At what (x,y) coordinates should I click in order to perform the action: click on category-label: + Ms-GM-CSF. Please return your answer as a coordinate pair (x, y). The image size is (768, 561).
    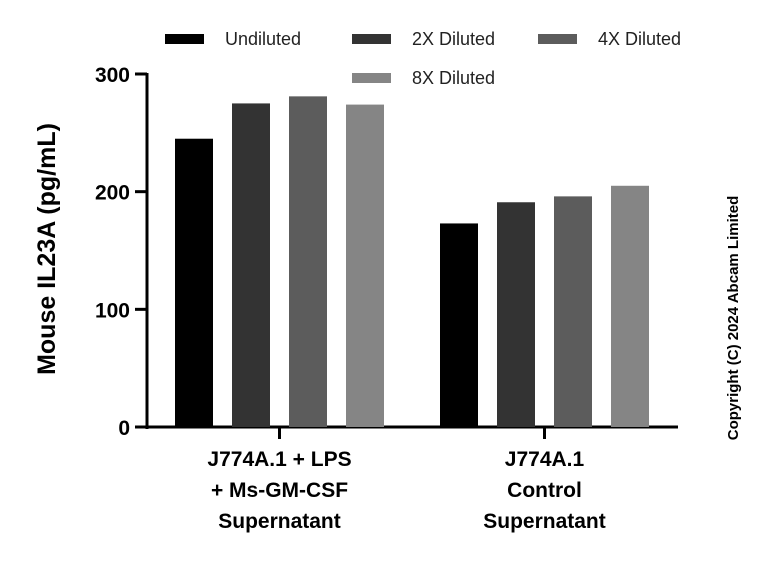
    Looking at the image, I should click on (279, 490).